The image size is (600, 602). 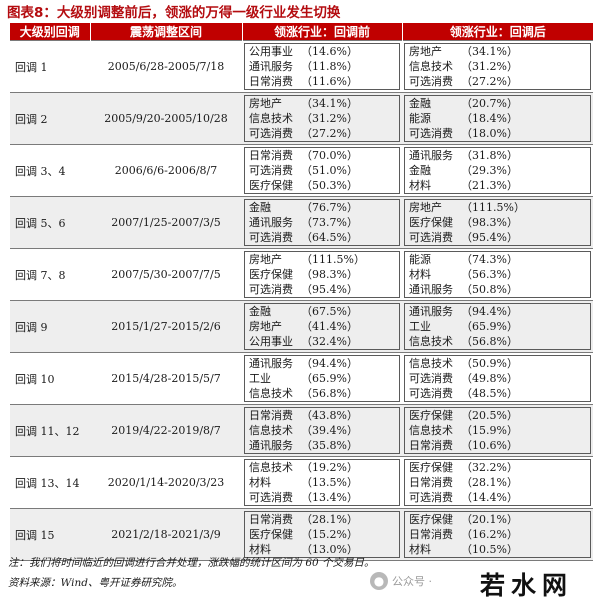 I want to click on industry-item: 可选消费 （51.0%）, so click(x=322, y=170).